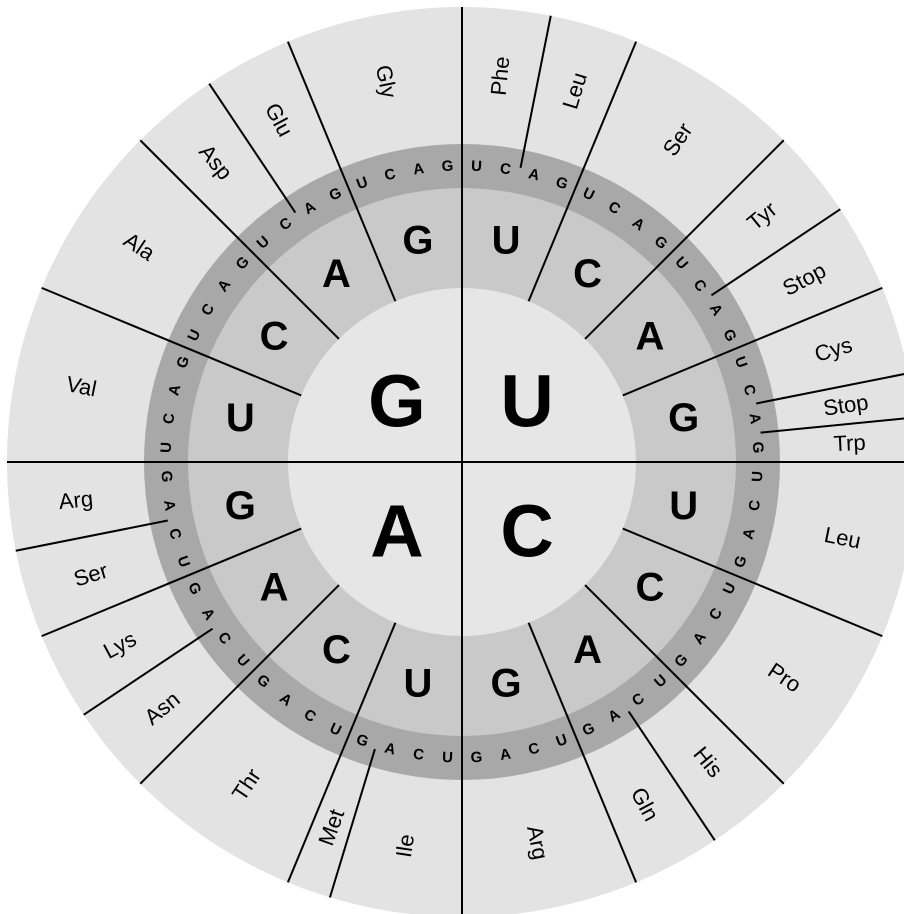  Describe the element at coordinates (81, 386) in the screenshot. I see `amino-acid: Val` at that location.